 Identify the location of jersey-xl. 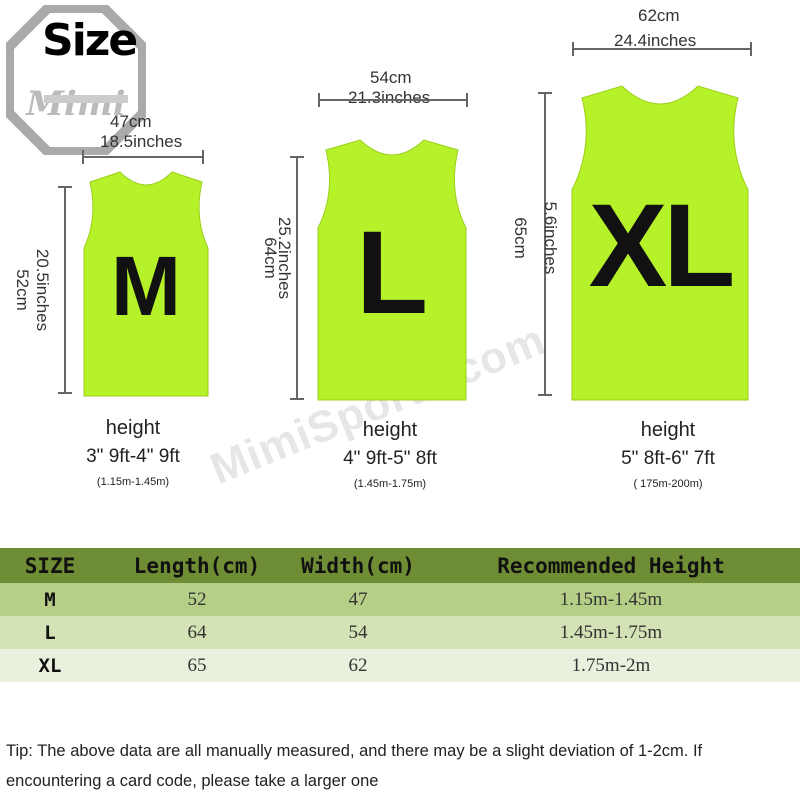
(660, 243).